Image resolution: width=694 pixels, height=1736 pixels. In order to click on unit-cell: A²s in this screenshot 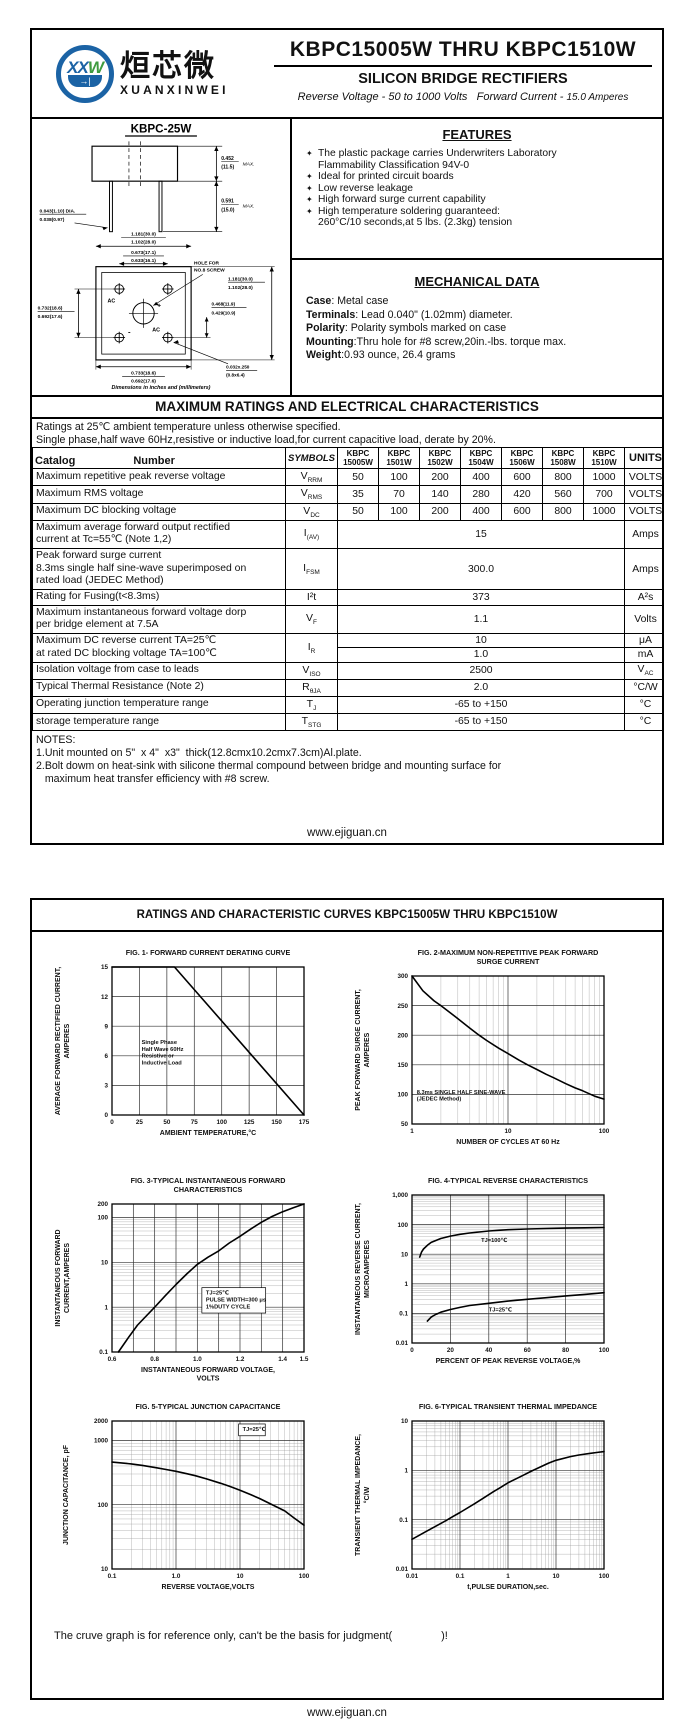, I will do `click(643, 597)`.